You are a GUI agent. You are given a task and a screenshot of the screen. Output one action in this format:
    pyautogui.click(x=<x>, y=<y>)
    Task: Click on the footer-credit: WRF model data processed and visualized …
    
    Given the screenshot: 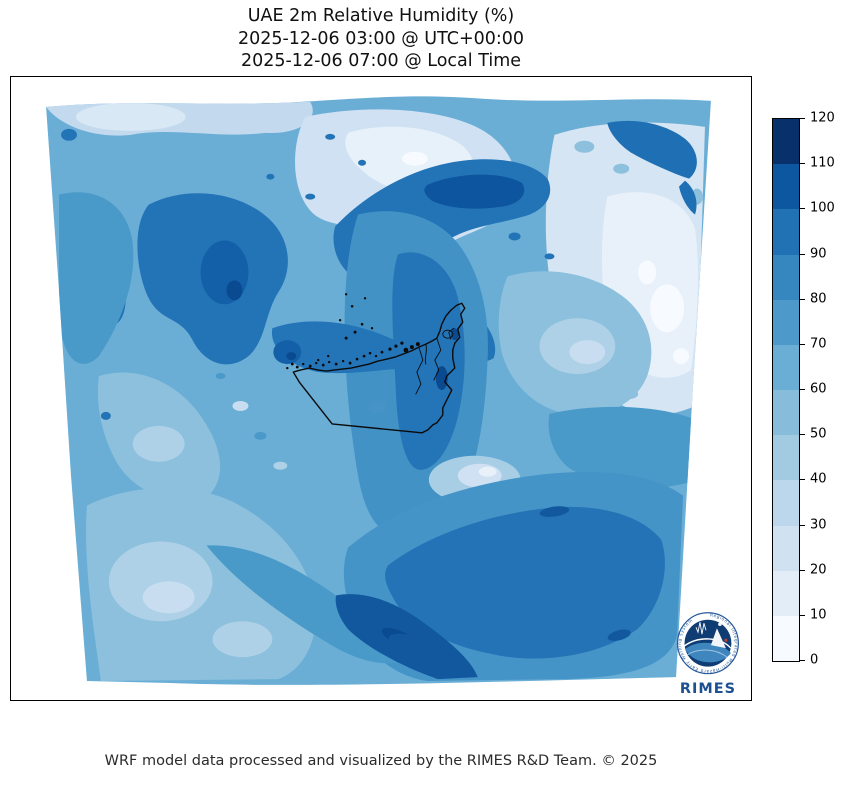 What is the action you would take?
    pyautogui.click(x=381, y=761)
    